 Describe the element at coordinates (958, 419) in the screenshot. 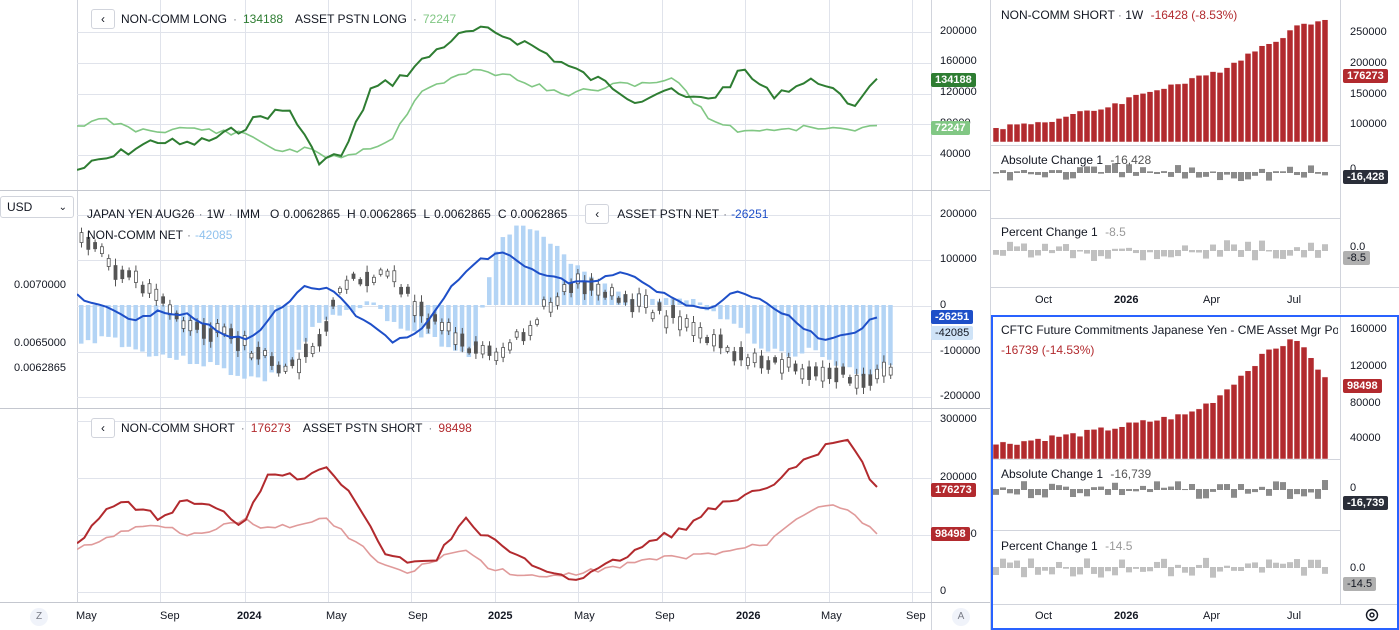

I see `axis-label: 300000` at that location.